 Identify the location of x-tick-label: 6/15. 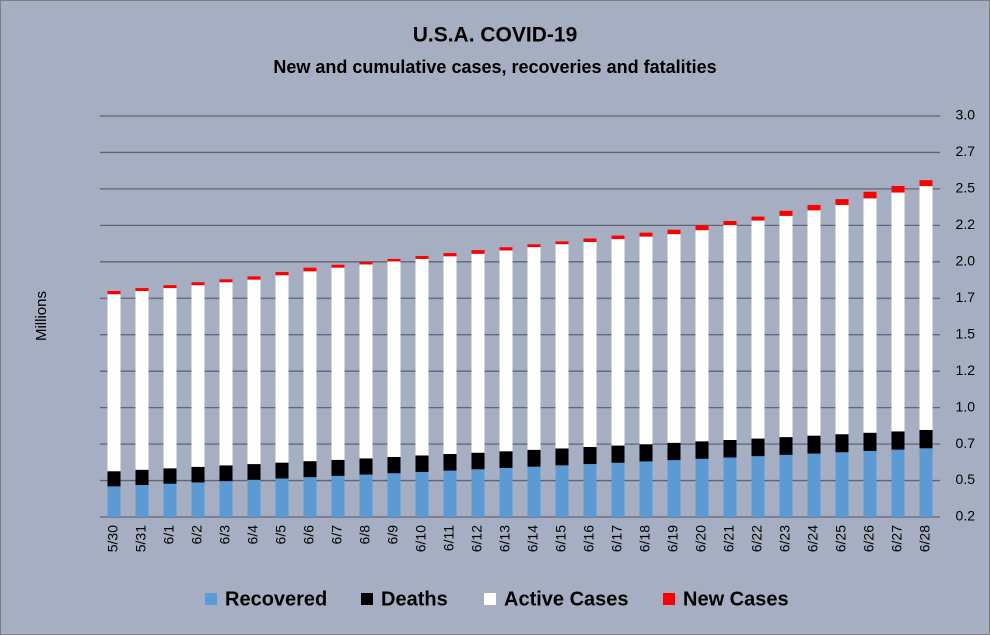
(561, 538).